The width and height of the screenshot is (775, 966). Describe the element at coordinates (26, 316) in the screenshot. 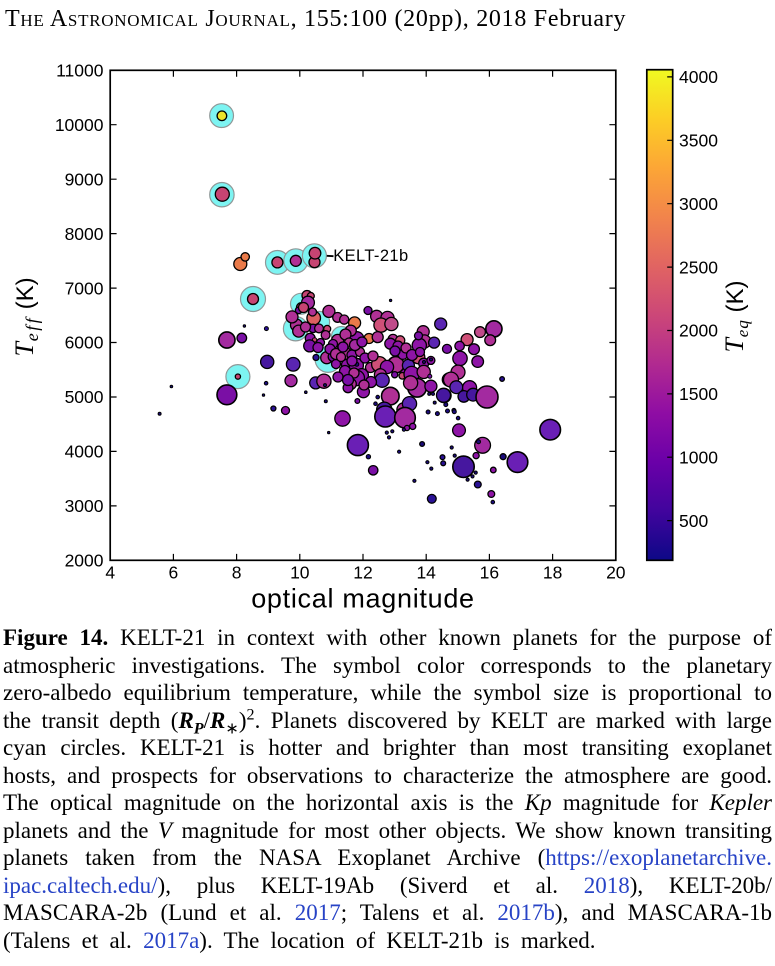

I see `svg-text: Teff (K)` at that location.